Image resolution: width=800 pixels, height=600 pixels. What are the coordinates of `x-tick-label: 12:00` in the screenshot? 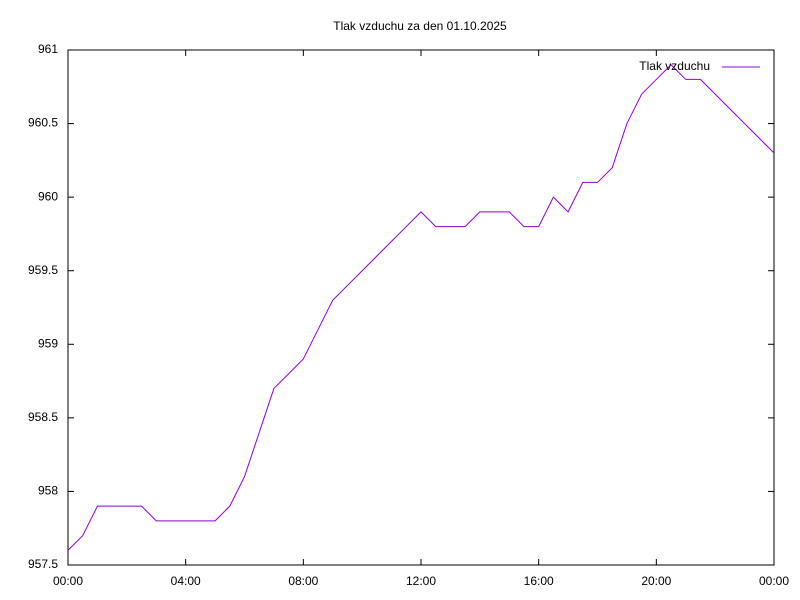 It's located at (421, 581).